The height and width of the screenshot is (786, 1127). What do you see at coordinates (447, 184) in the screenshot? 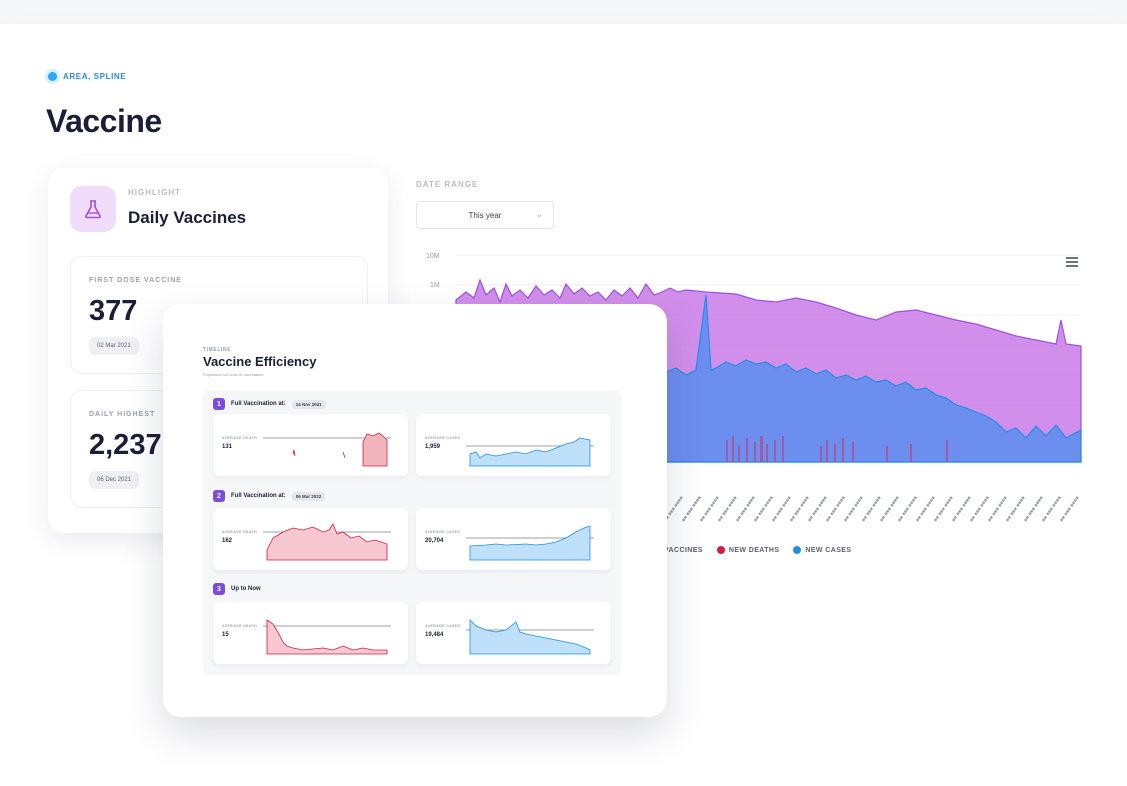
I see `date-range-label: DATE RANGE` at bounding box center [447, 184].